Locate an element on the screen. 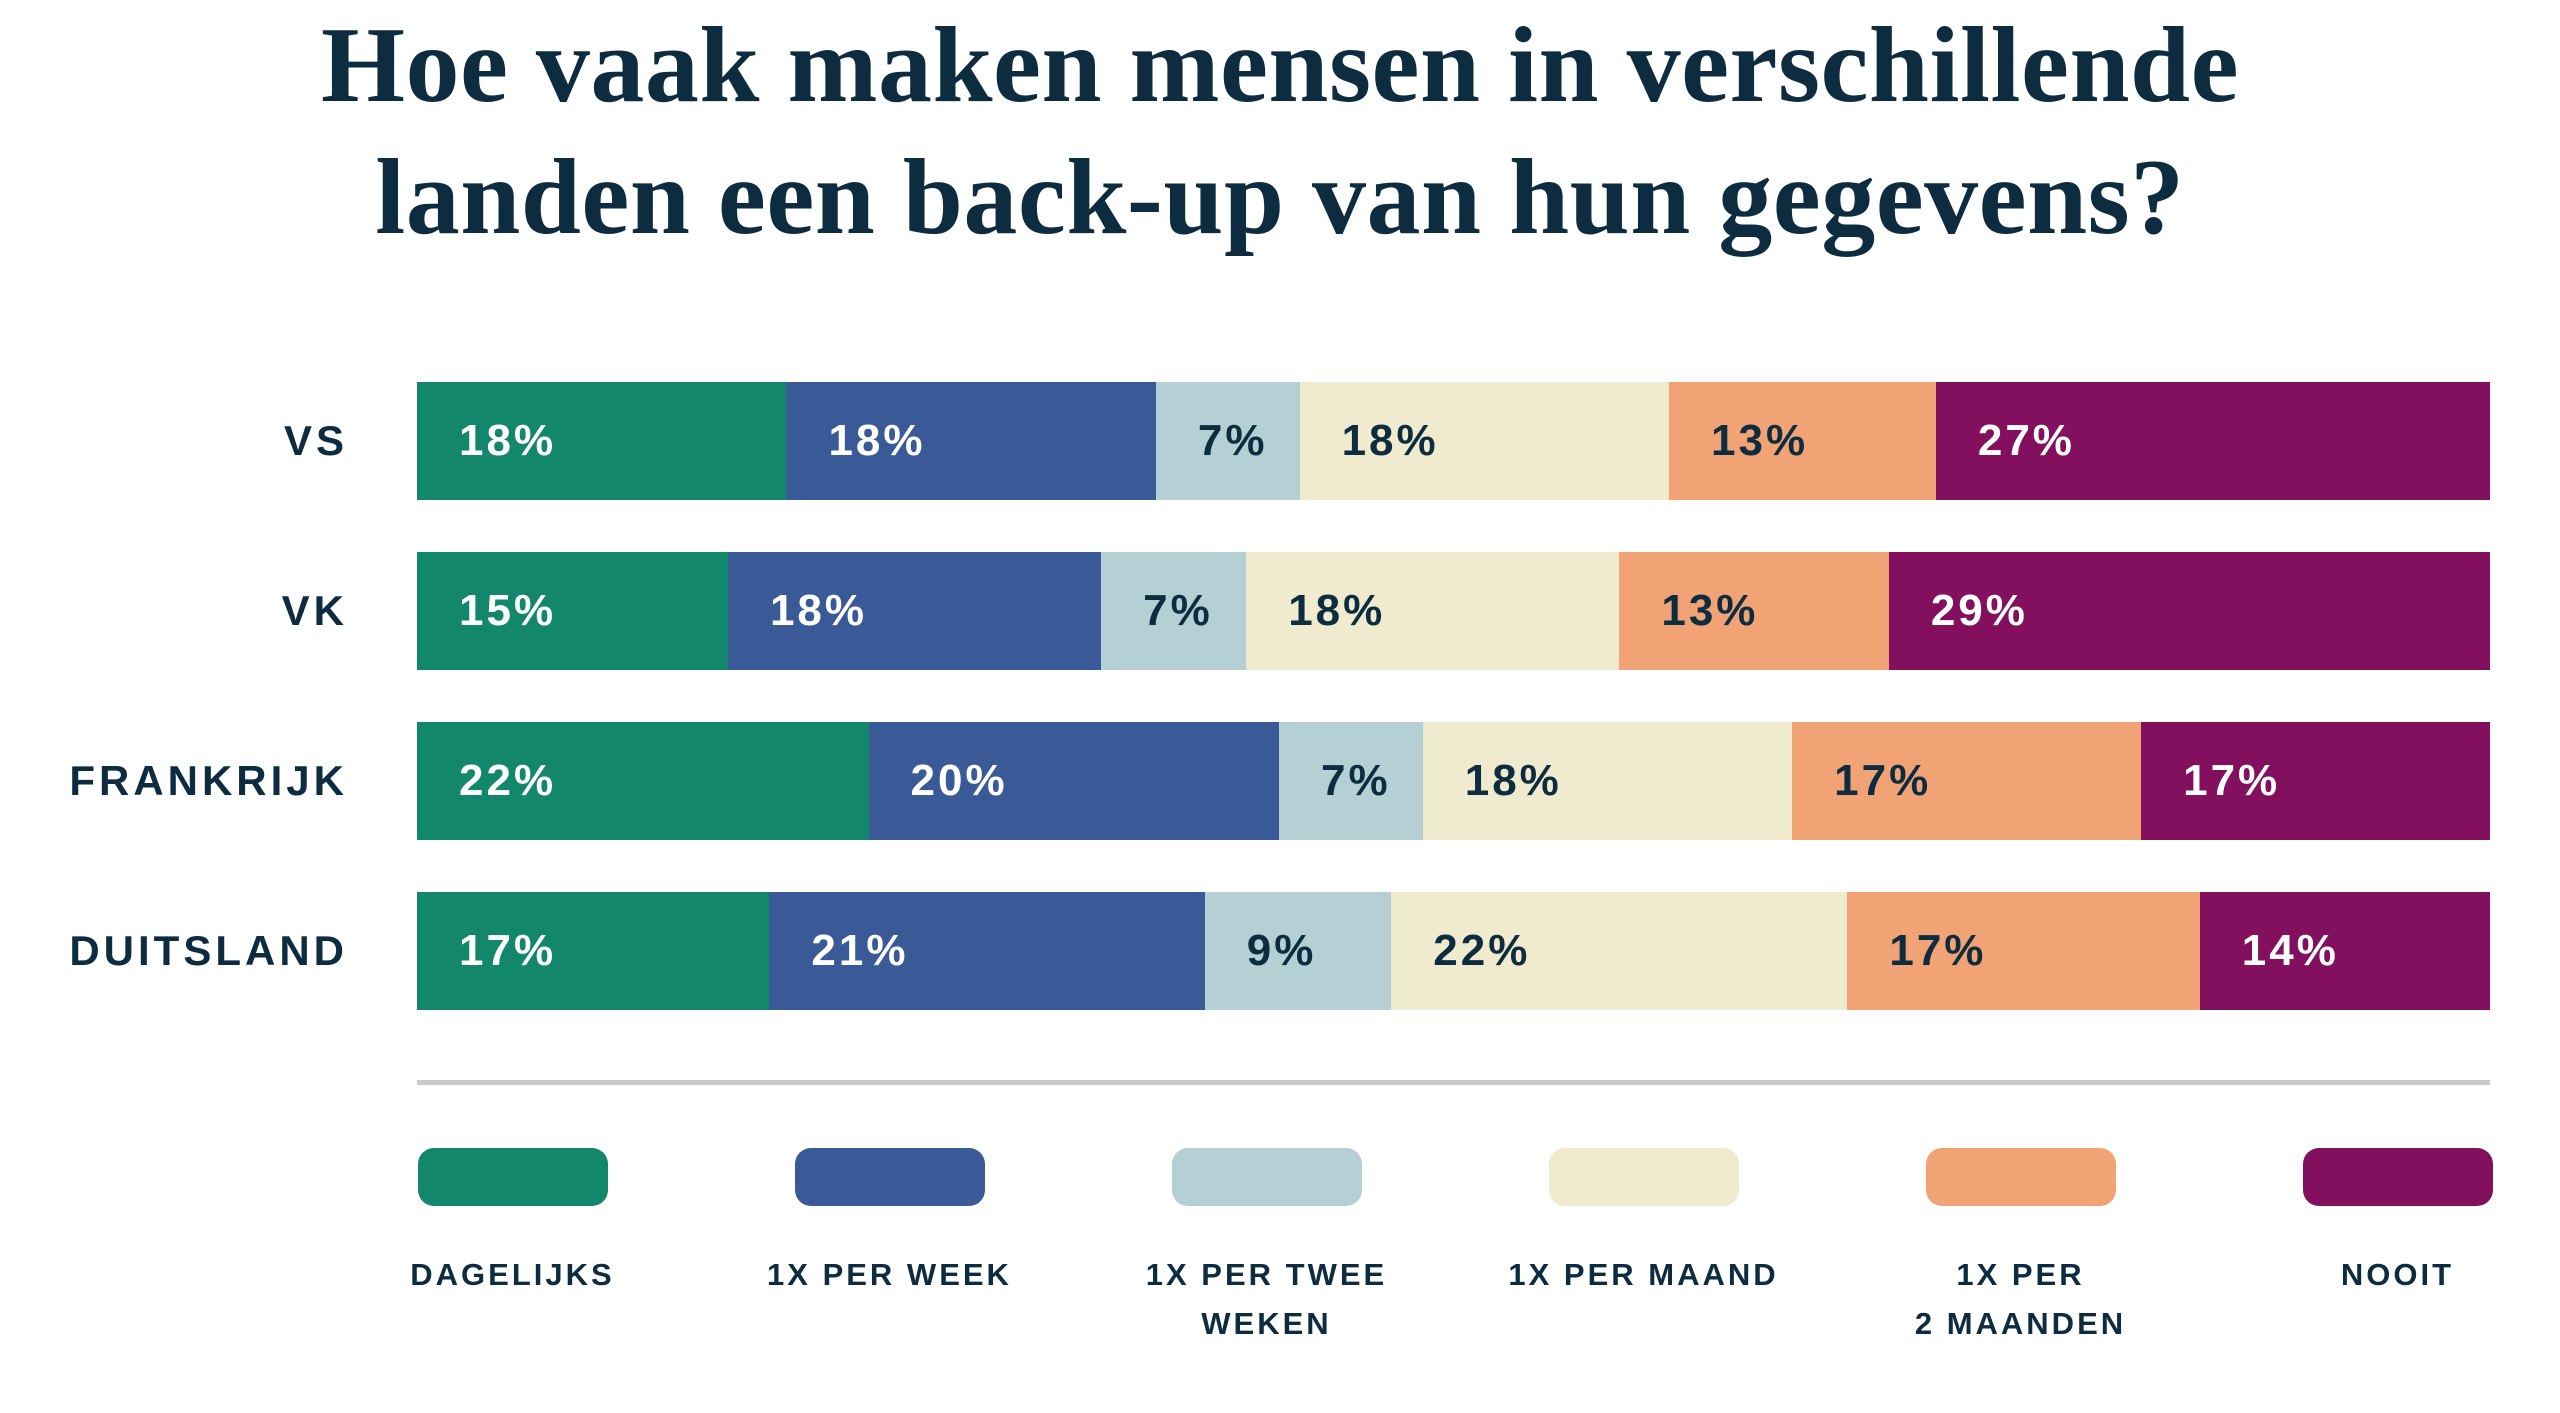 The width and height of the screenshot is (2560, 1413). bar-row-frankrijk: FRANKRIJK 22% 20% 7% 18% 17% 17% is located at coordinates (1245, 781).